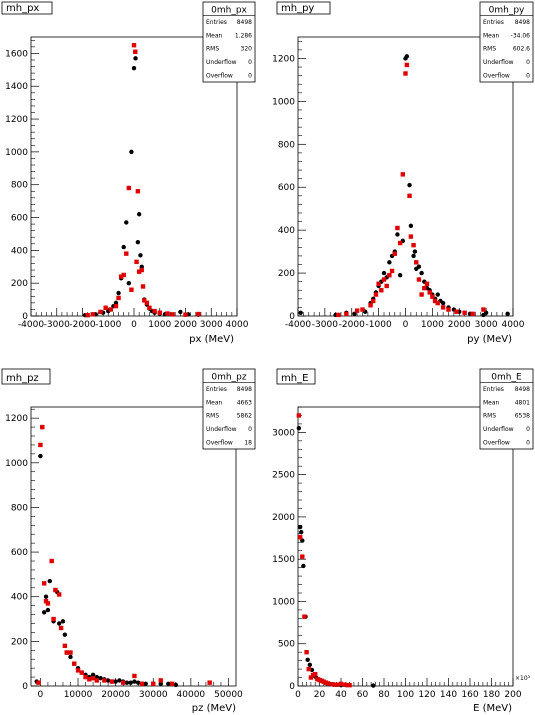  I want to click on stats-value: 602.6, so click(521, 49).